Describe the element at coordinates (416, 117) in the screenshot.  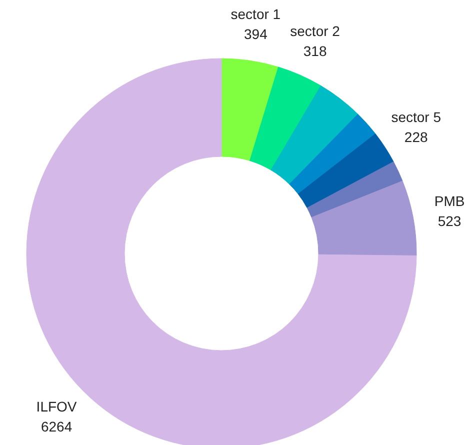
I see `slice-label: sector 5` at that location.